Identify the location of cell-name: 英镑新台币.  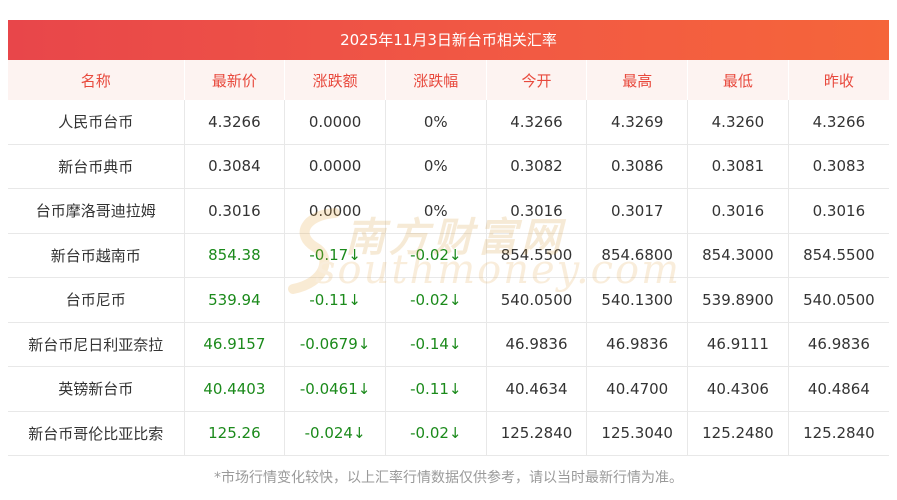
(96, 389).